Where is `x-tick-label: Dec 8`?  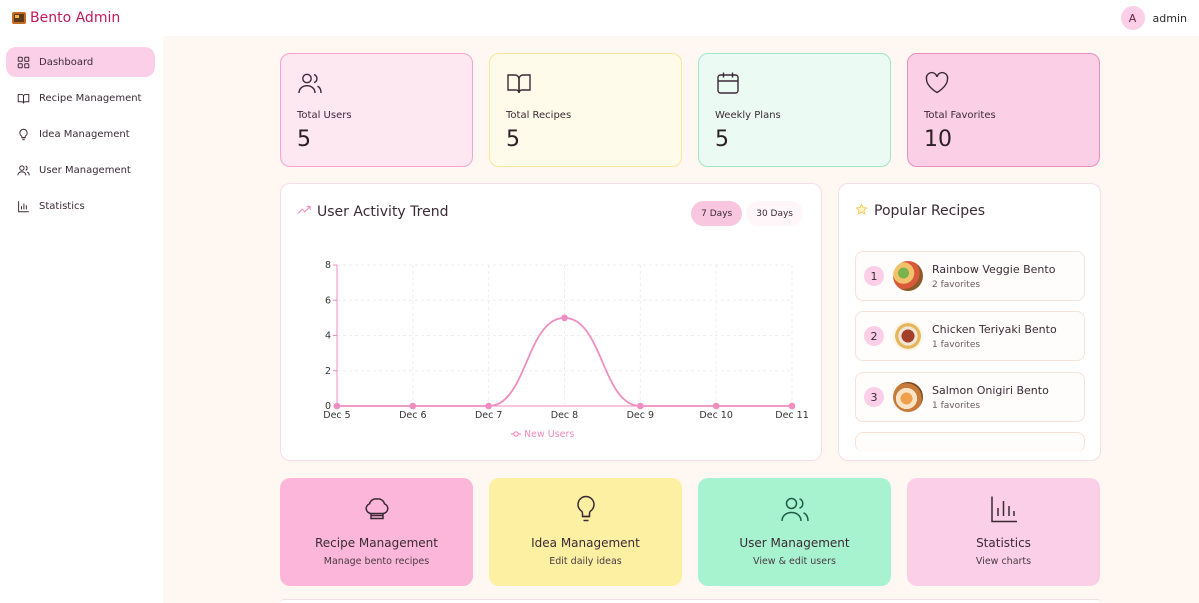
x-tick-label: Dec 8 is located at coordinates (564, 415).